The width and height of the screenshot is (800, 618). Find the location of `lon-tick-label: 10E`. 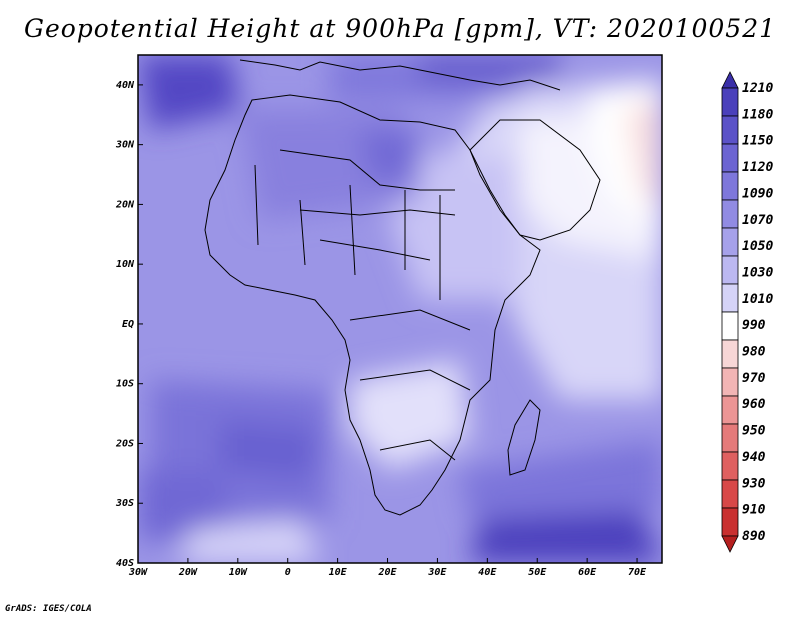

lon-tick-label: 10E is located at coordinates (338, 572).